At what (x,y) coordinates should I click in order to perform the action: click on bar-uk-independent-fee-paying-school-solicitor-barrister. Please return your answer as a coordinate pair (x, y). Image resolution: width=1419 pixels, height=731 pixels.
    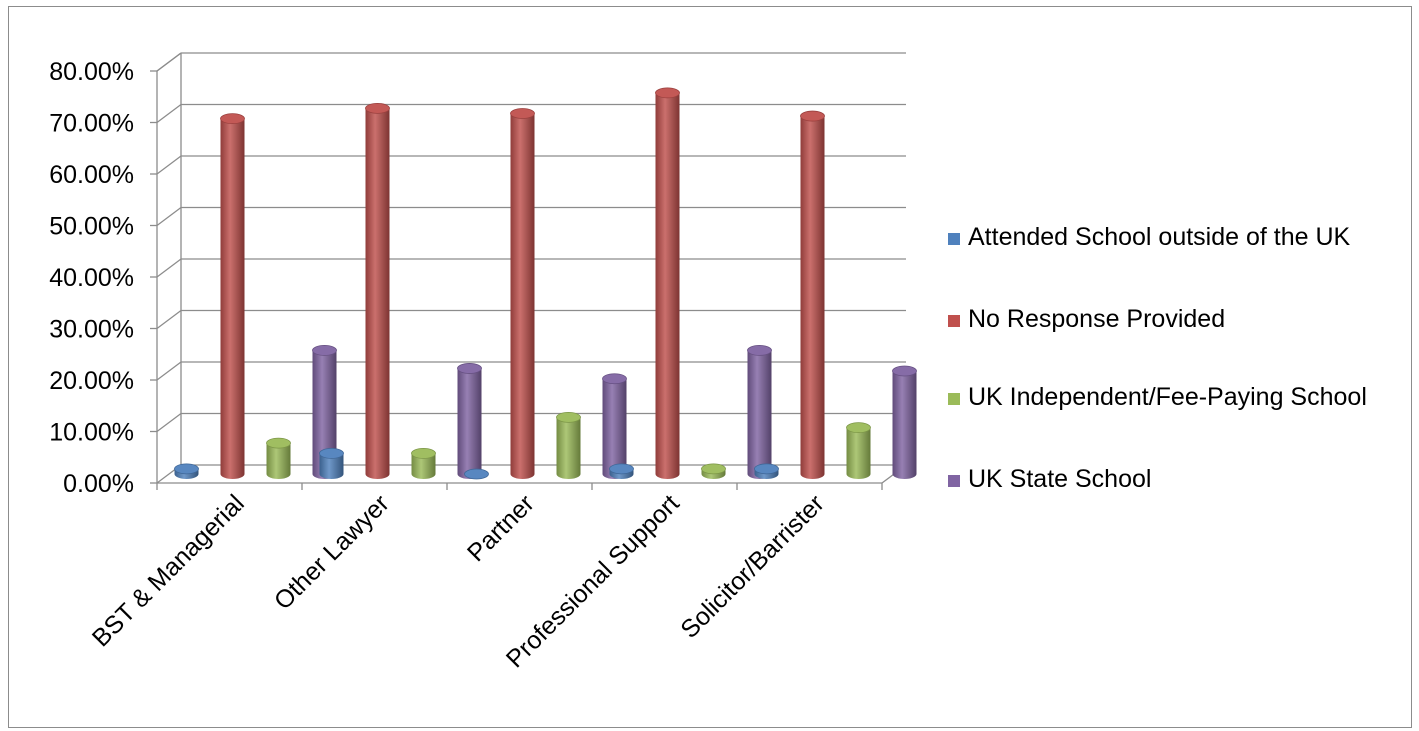
    Looking at the image, I should click on (858, 450).